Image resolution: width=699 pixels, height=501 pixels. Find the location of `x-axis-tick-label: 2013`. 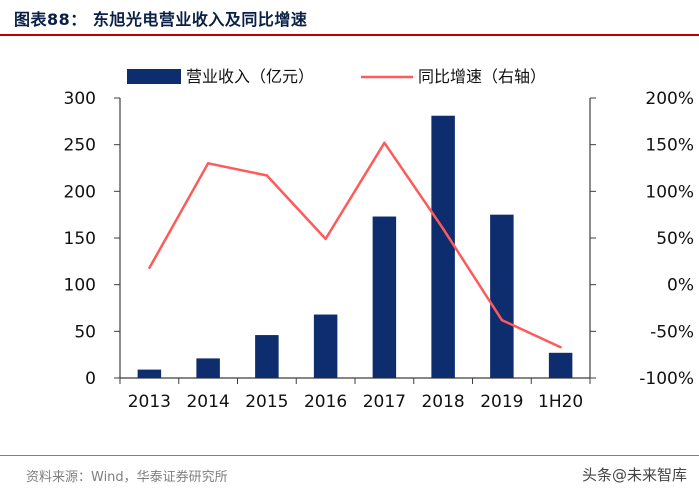

x-axis-tick-label: 2013 is located at coordinates (149, 402).